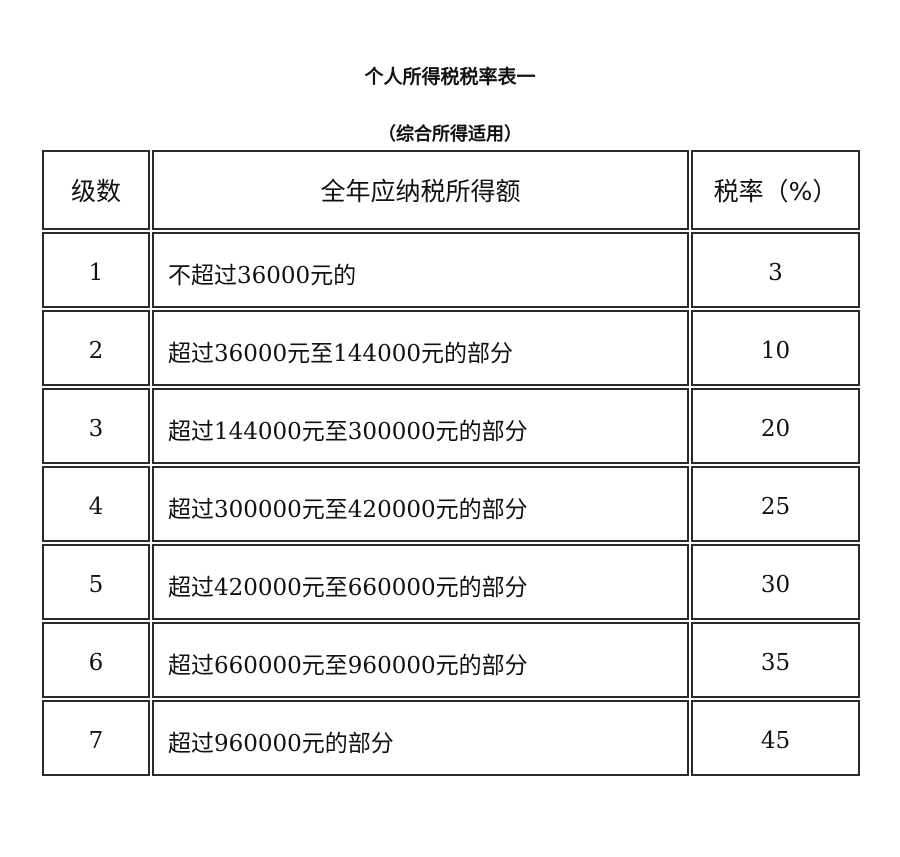 Image resolution: width=900 pixels, height=857 pixels. Describe the element at coordinates (96, 270) in the screenshot. I see `cell-level: 1` at that location.